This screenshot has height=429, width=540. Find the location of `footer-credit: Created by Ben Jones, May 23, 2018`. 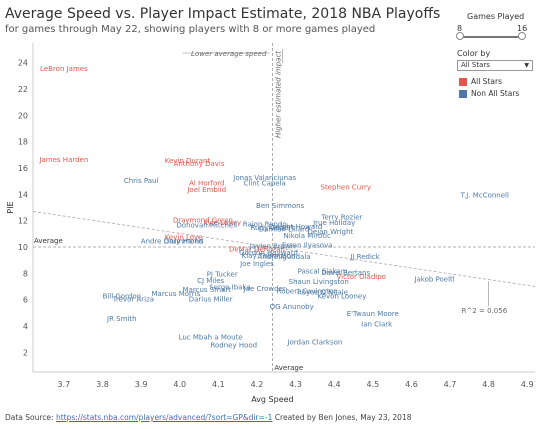

footer-credit: Created by Ben Jones, May 23, 2018 is located at coordinates (343, 417).